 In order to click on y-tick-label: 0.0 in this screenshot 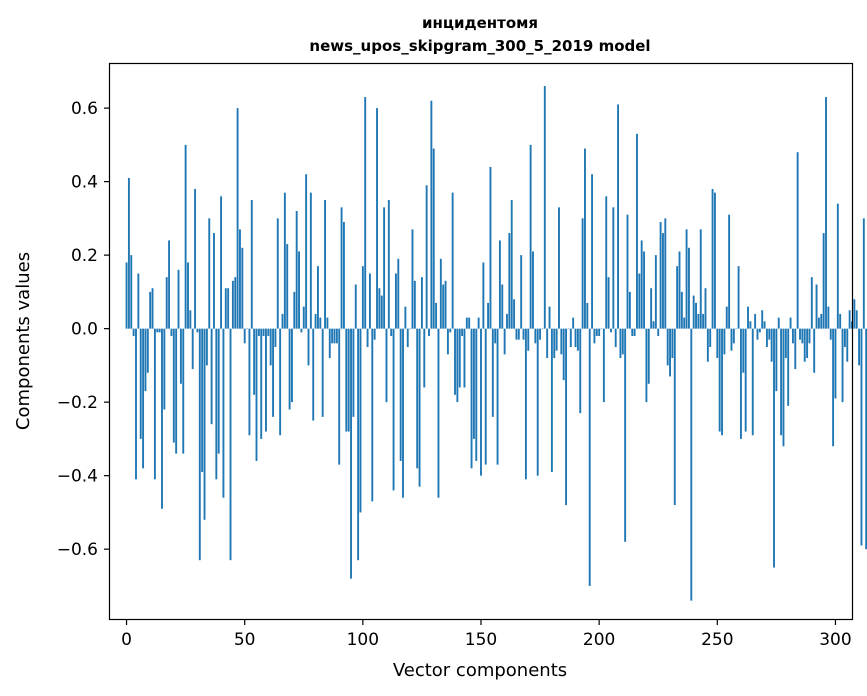, I will do `click(84, 330)`.